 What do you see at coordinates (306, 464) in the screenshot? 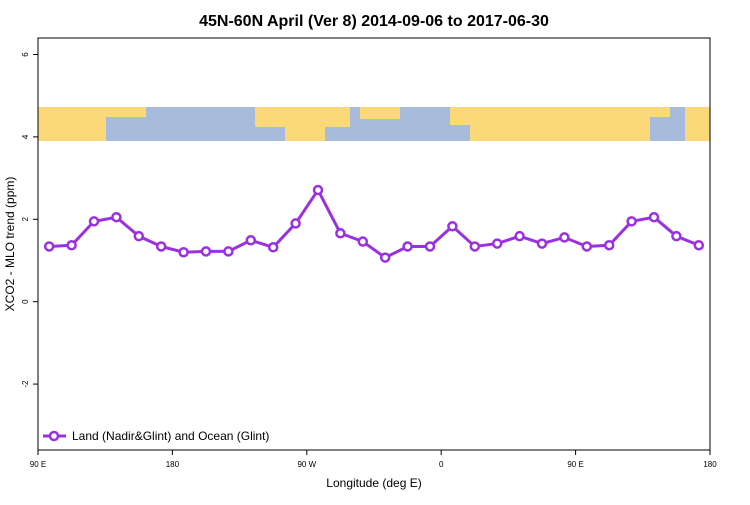
I see `x-tick-label: 90 W` at bounding box center [306, 464].